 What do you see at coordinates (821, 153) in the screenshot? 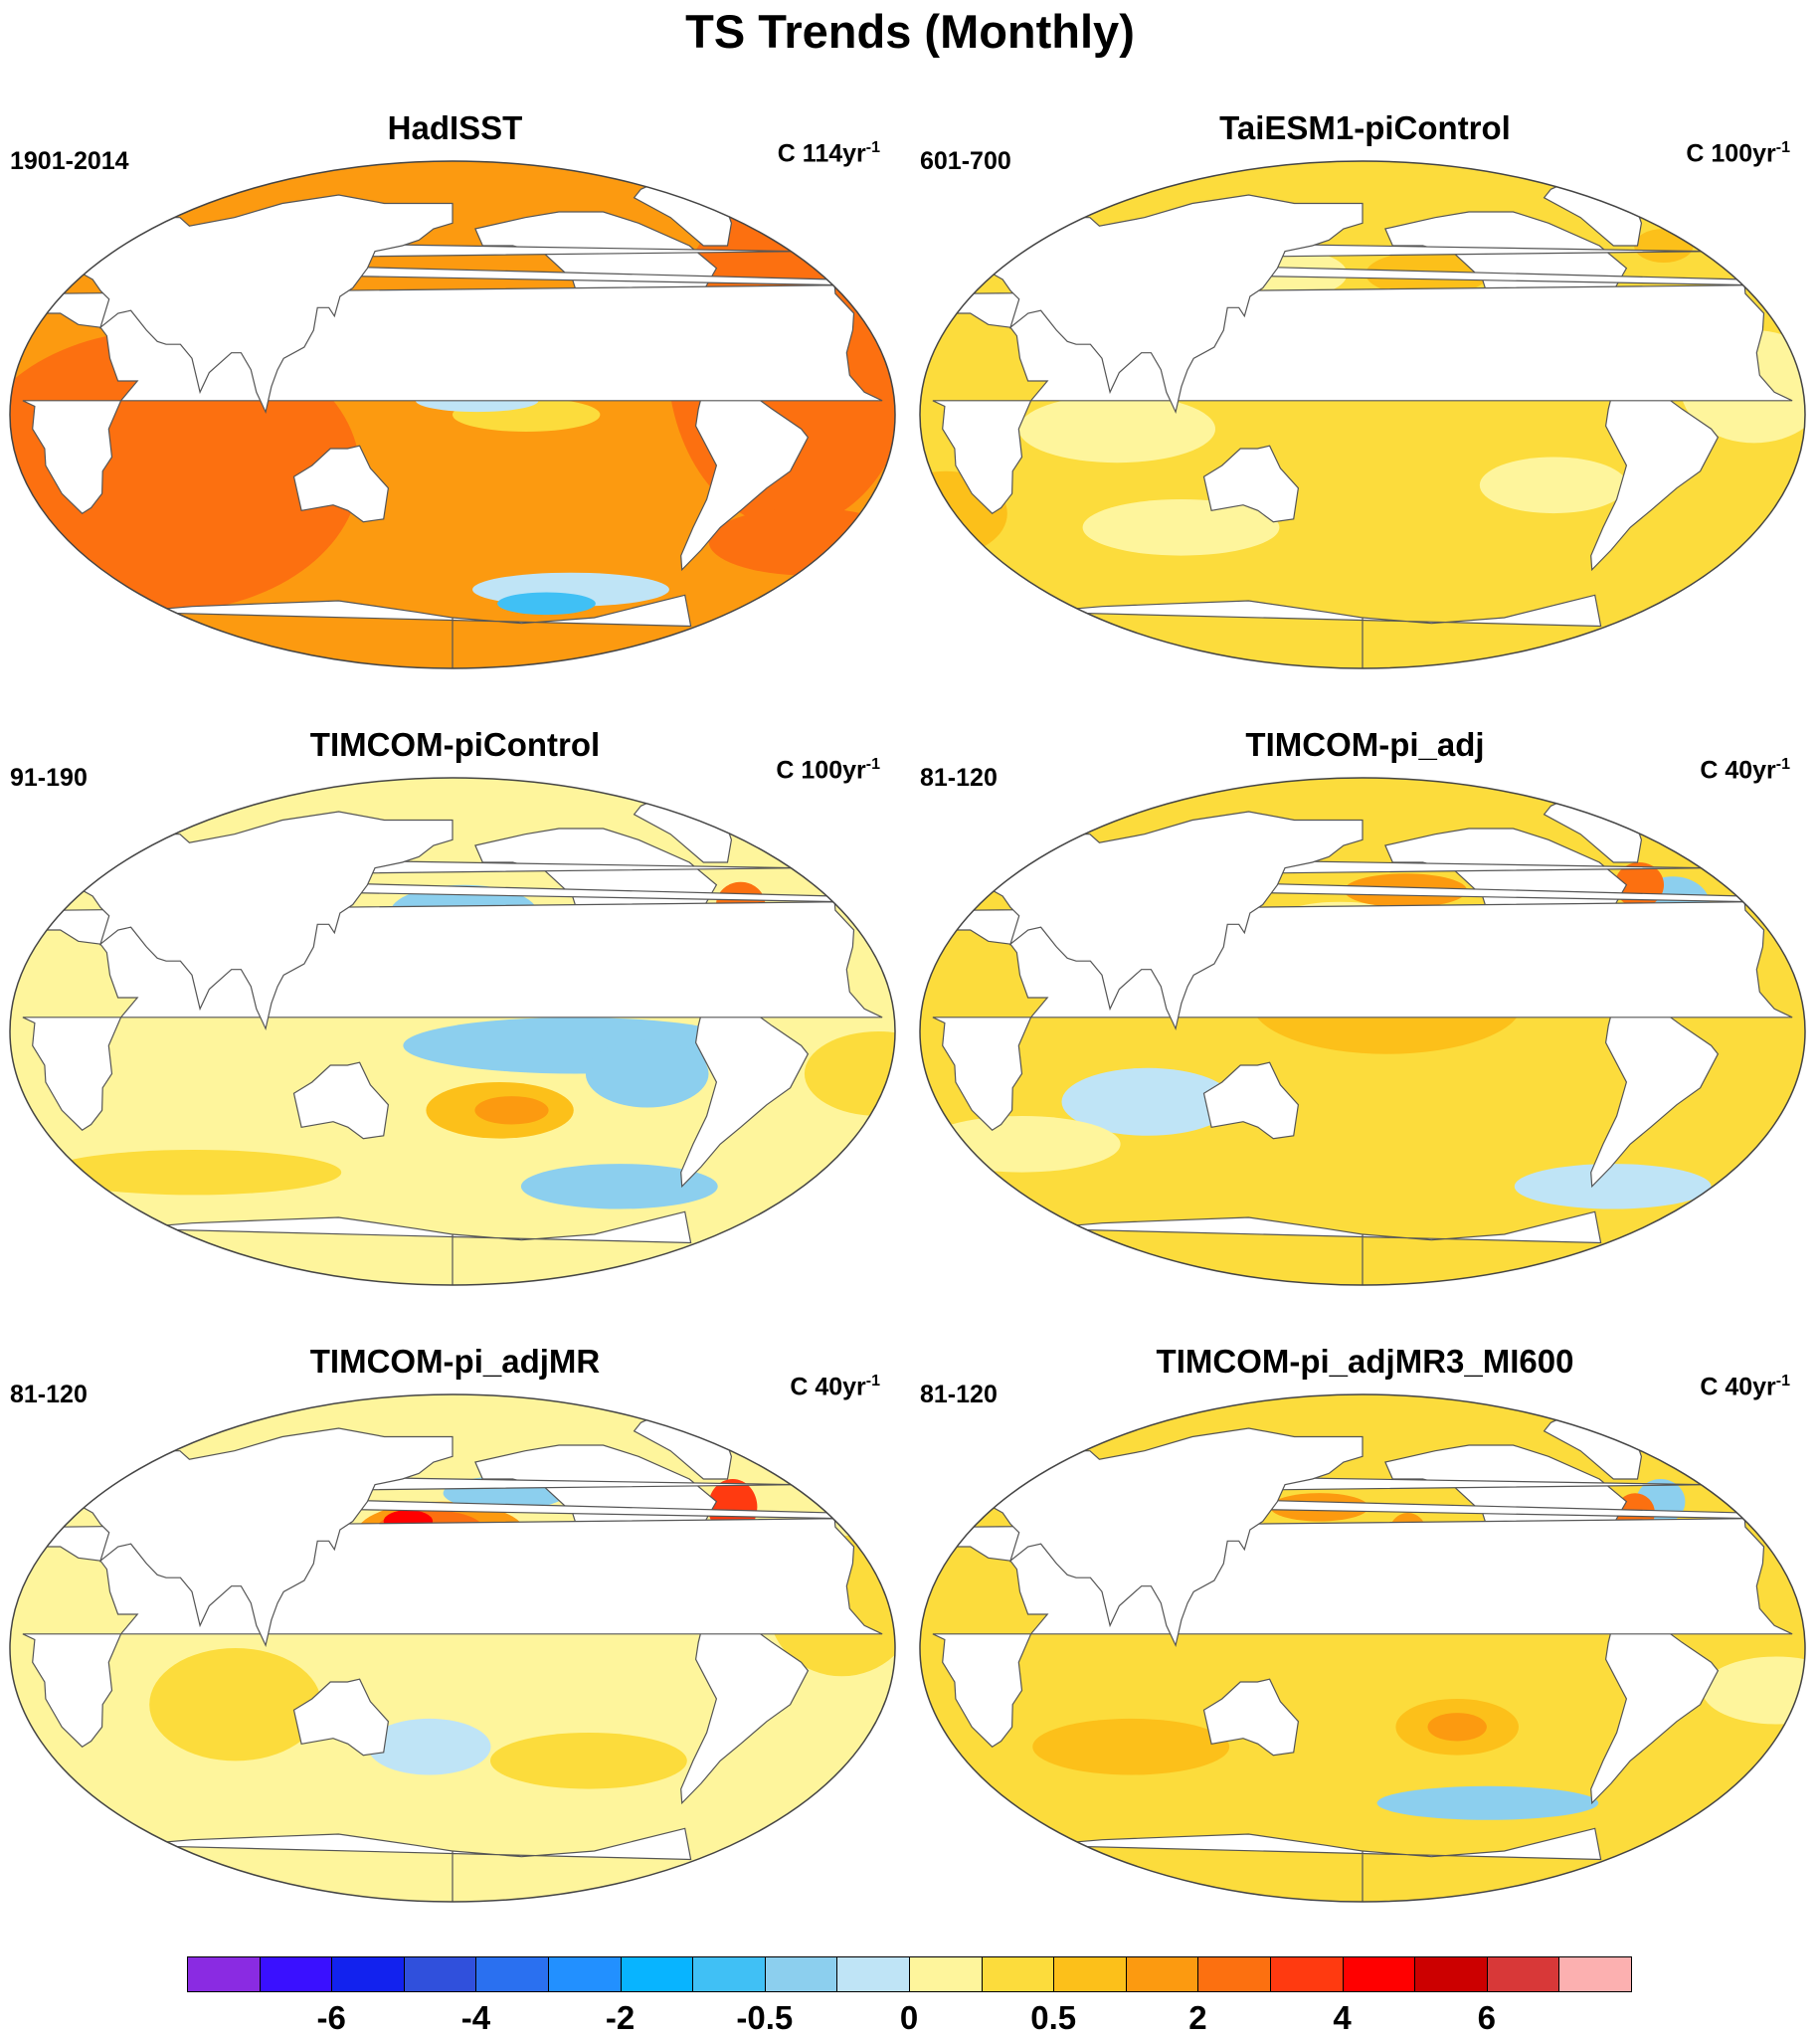
I see `units-text: C 114yr` at bounding box center [821, 153].